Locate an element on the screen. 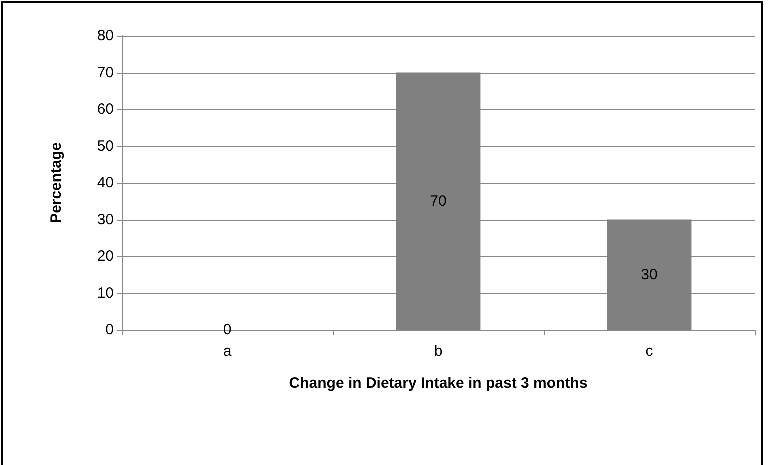 This screenshot has width=768, height=465. data-label: 70 is located at coordinates (438, 201).